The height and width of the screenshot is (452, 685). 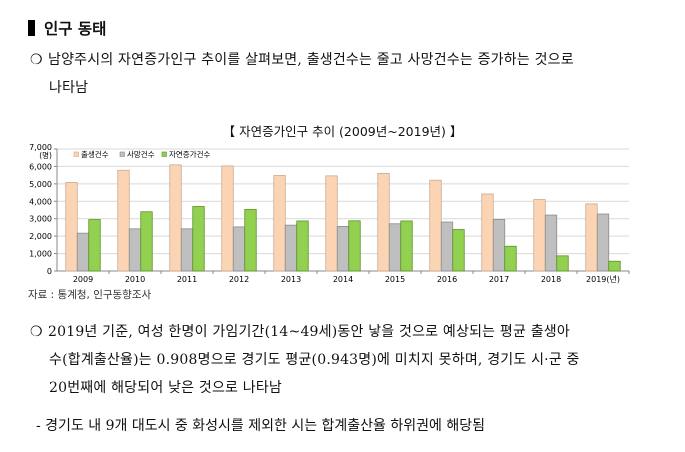 What do you see at coordinates (551, 279) in the screenshot?
I see `x-tick-label: 2018` at bounding box center [551, 279].